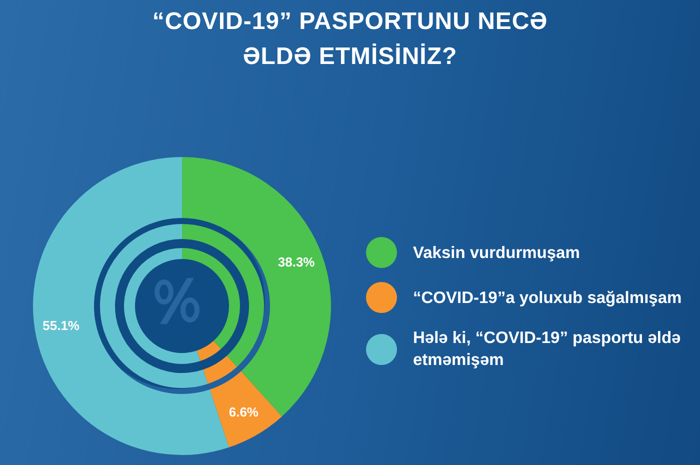  Describe the element at coordinates (548, 298) in the screenshot. I see `legend-label: “COVID-19”a yoluxub sağalmışam` at that location.